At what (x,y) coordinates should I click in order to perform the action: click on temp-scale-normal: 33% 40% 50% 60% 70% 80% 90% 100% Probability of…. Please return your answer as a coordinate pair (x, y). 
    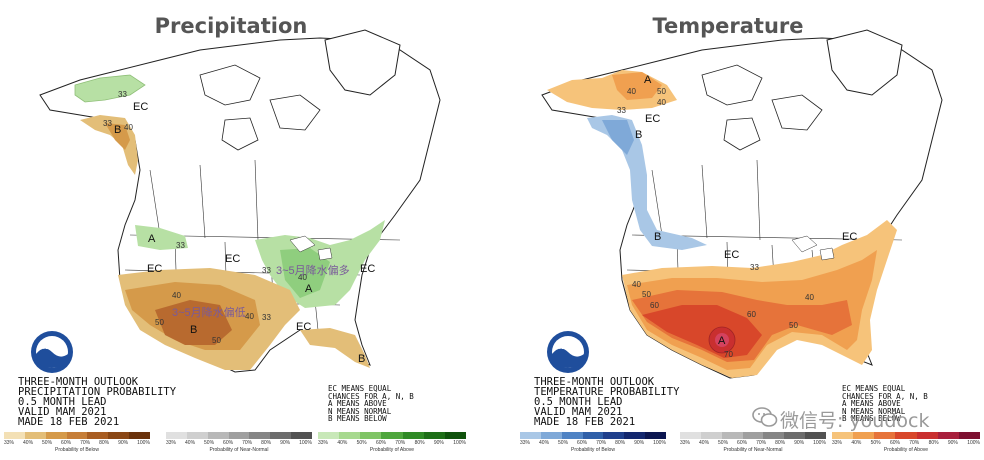
    Looking at the image, I should click on (753, 445).